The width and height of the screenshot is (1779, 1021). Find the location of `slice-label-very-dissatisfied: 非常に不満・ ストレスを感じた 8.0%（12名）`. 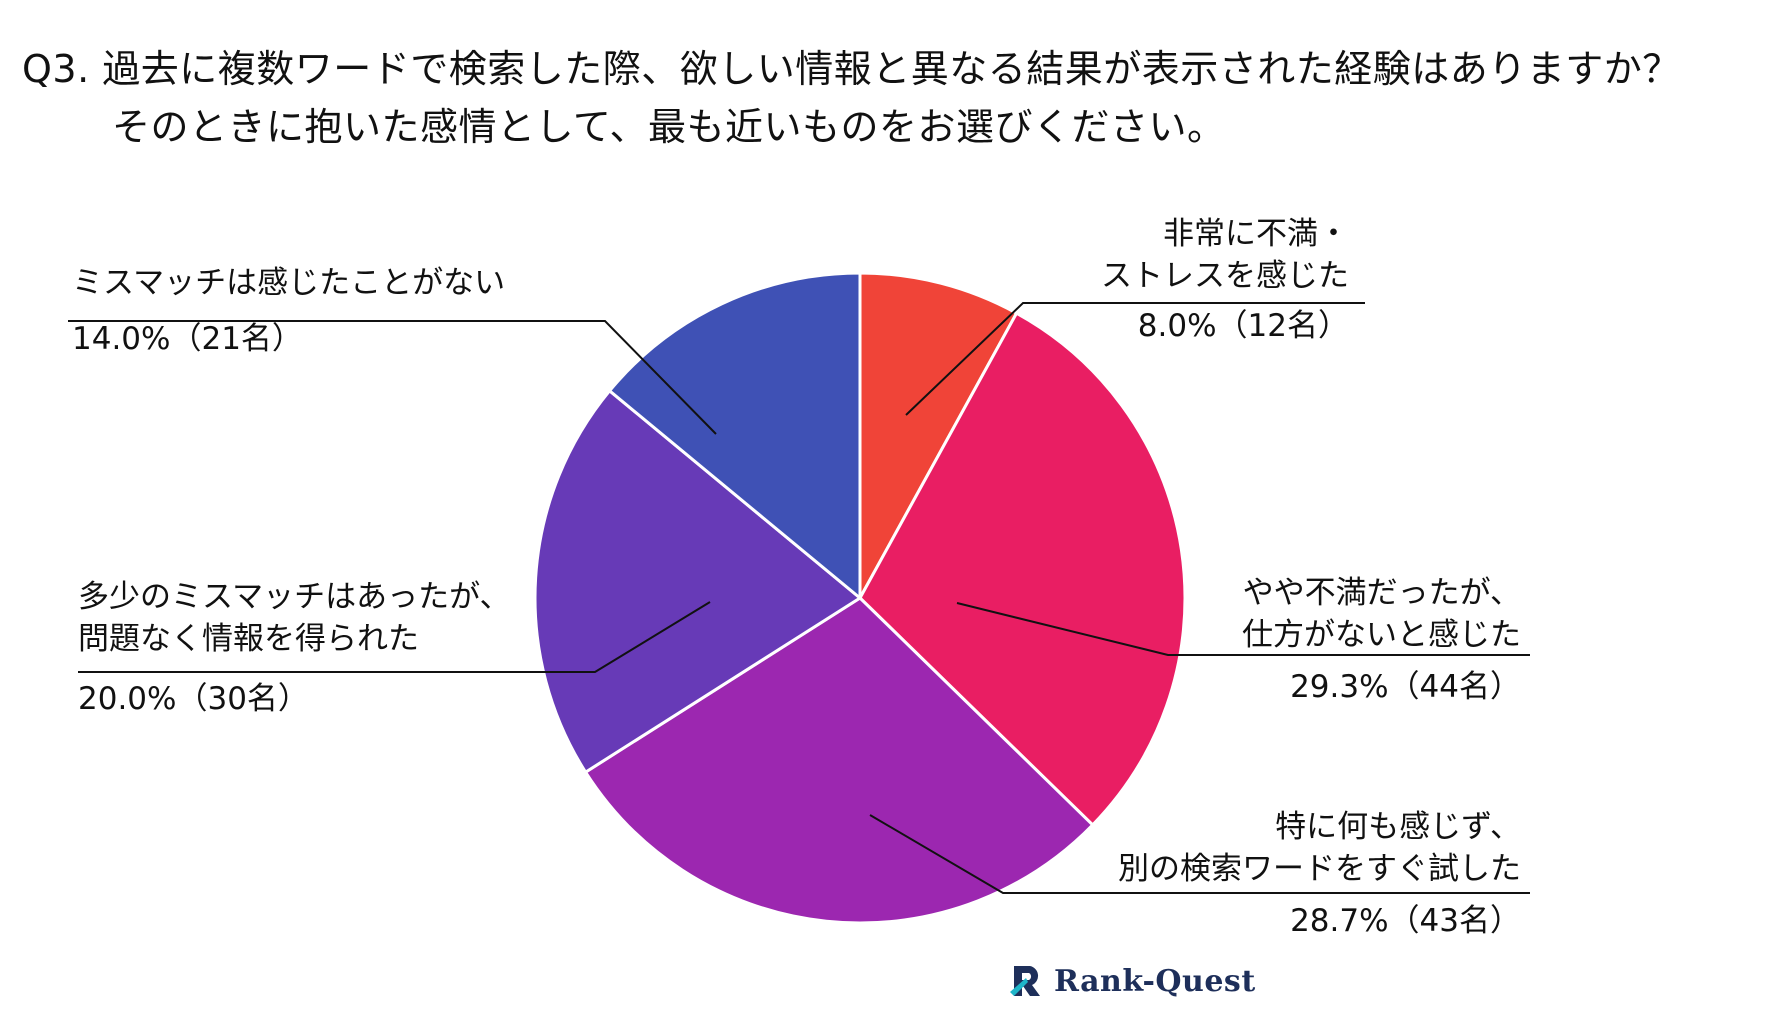

slice-label-very-dissatisfied: 非常に不満・ ストレスを感じた 8.0%（12名） is located at coordinates (1225, 280).